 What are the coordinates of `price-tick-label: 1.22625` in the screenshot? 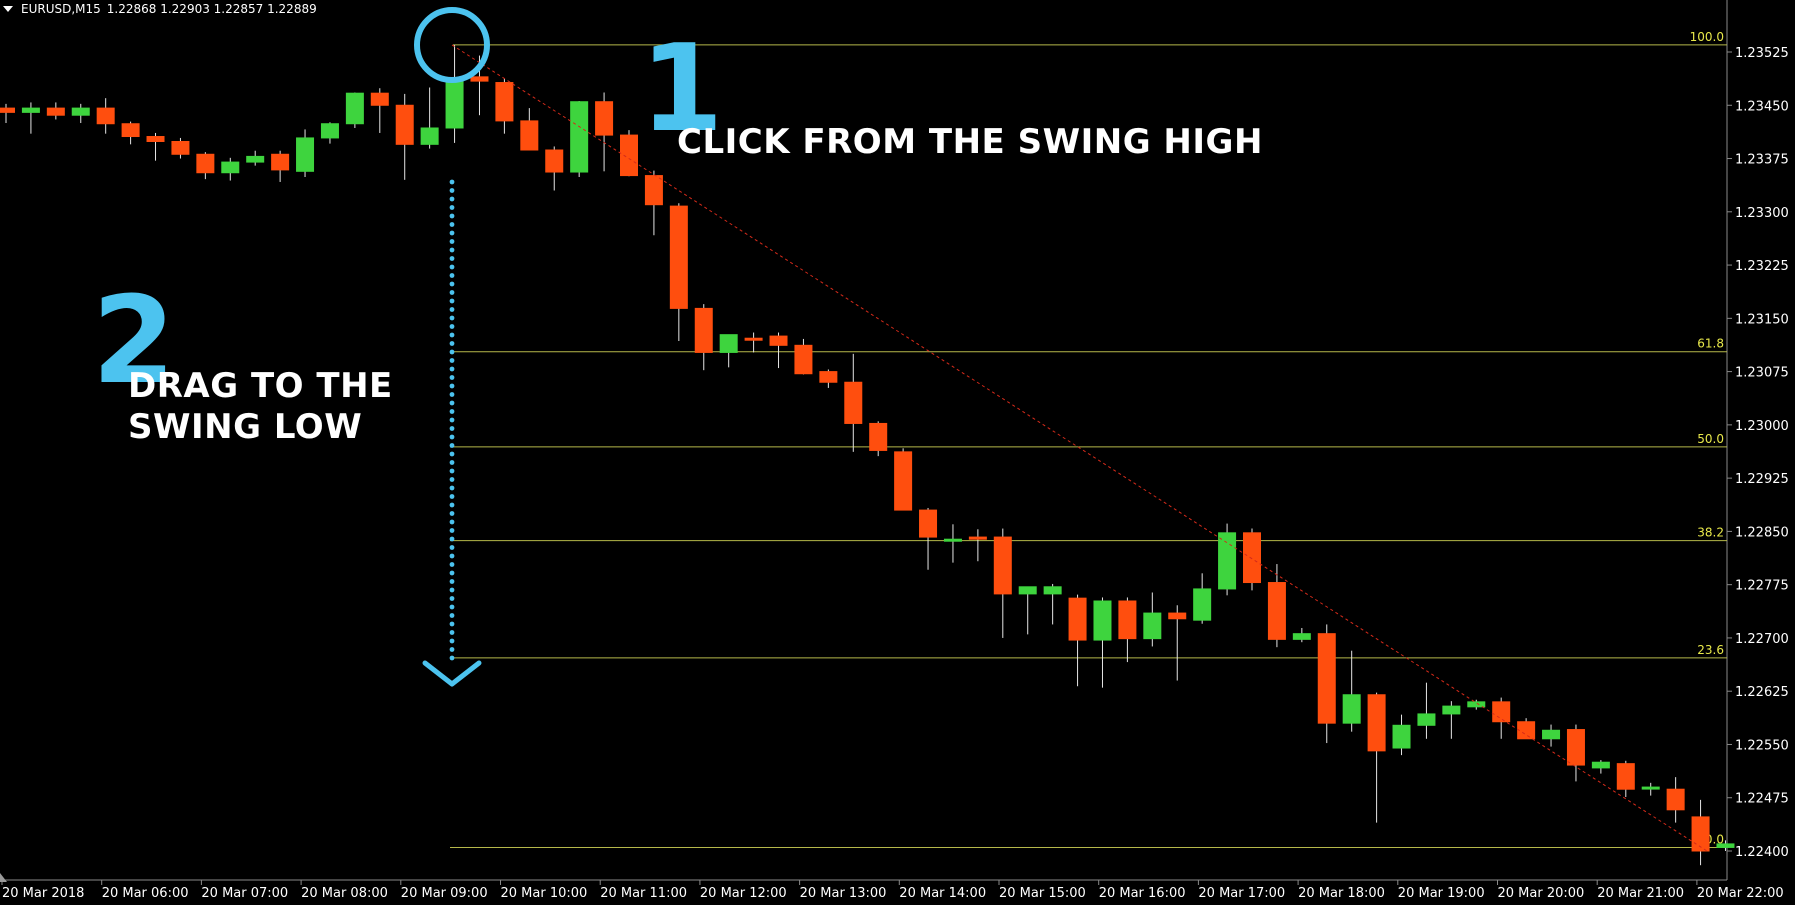 It's located at (1762, 692).